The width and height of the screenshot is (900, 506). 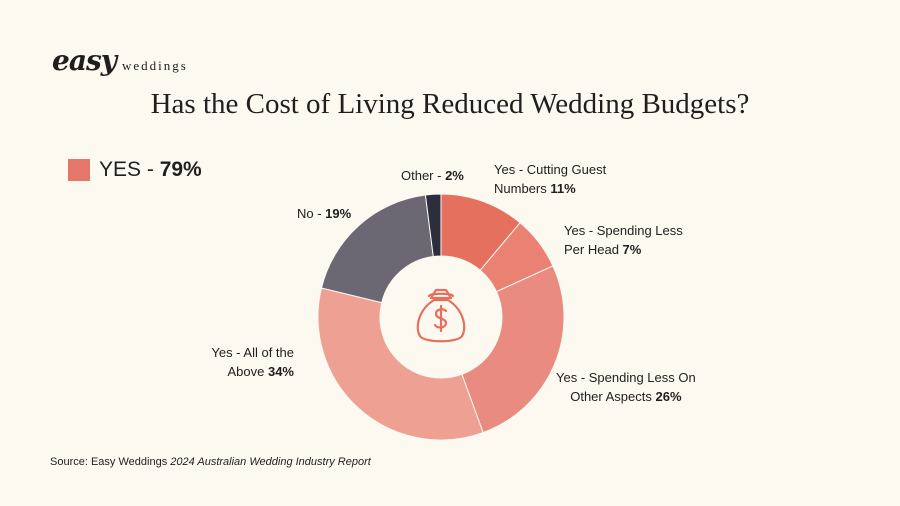 What do you see at coordinates (84, 60) in the screenshot?
I see `logo-script: easy` at bounding box center [84, 60].